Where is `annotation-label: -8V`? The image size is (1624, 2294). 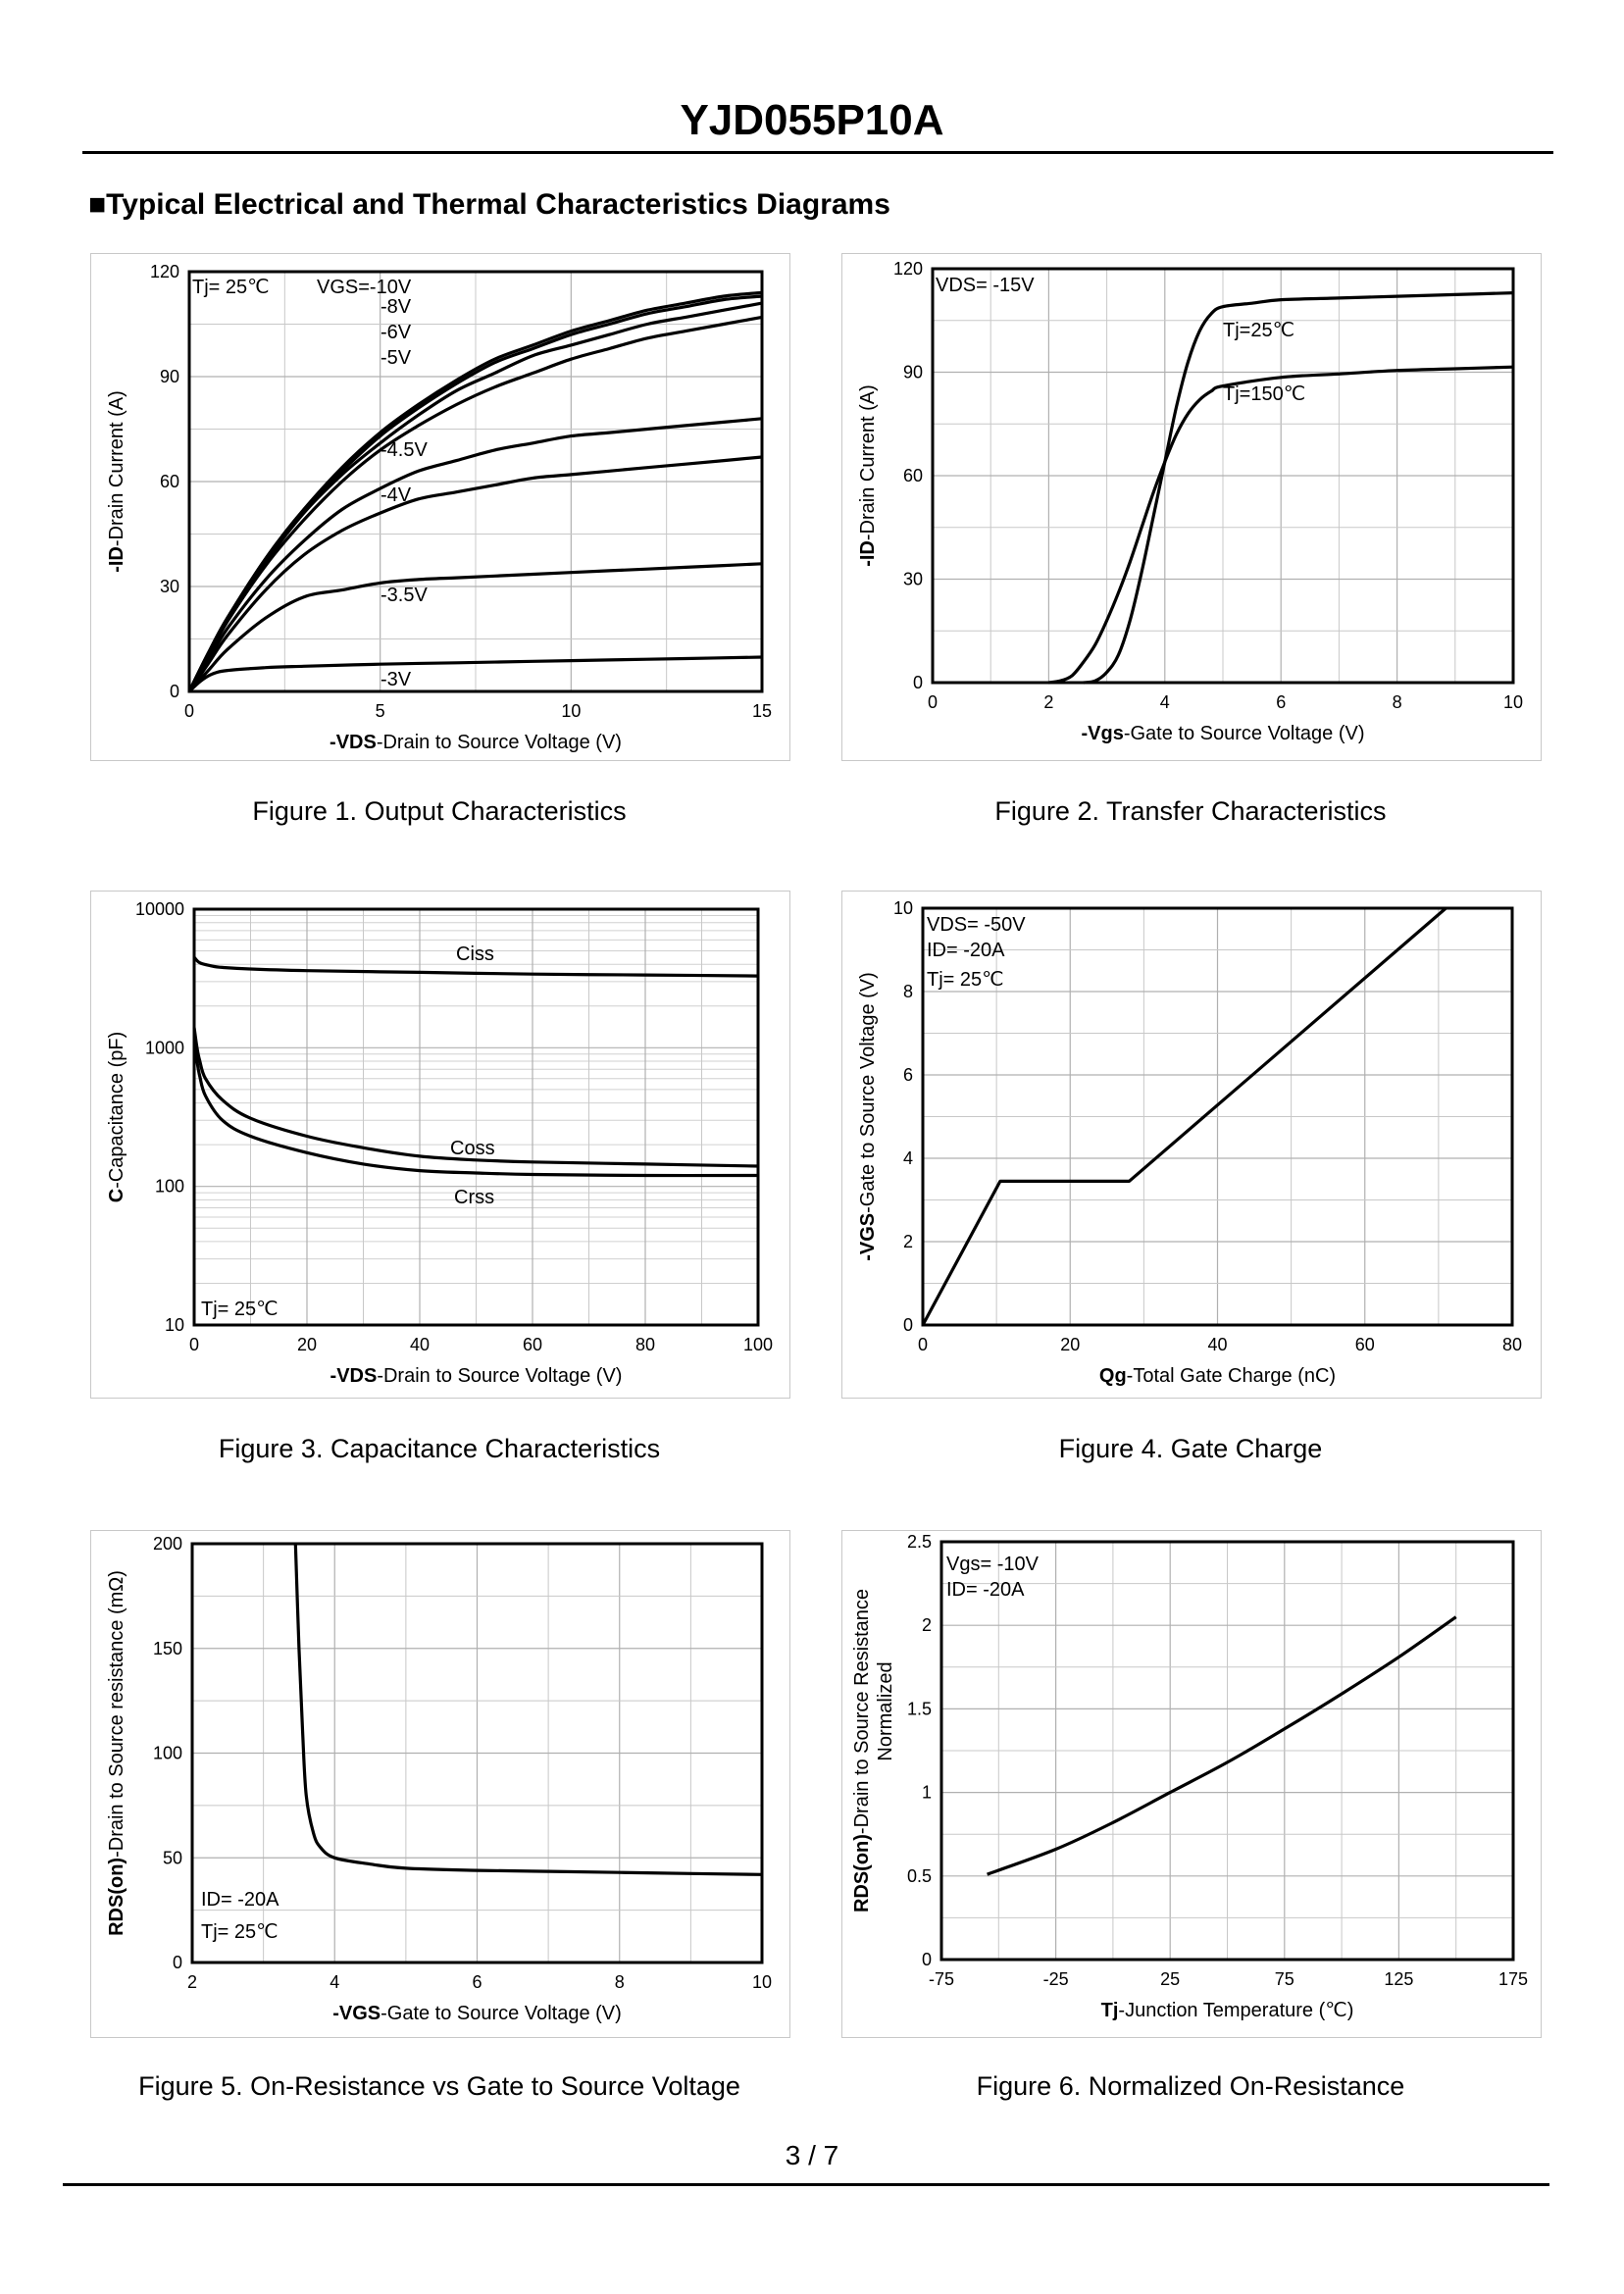 annotation-label: -8V is located at coordinates (396, 307).